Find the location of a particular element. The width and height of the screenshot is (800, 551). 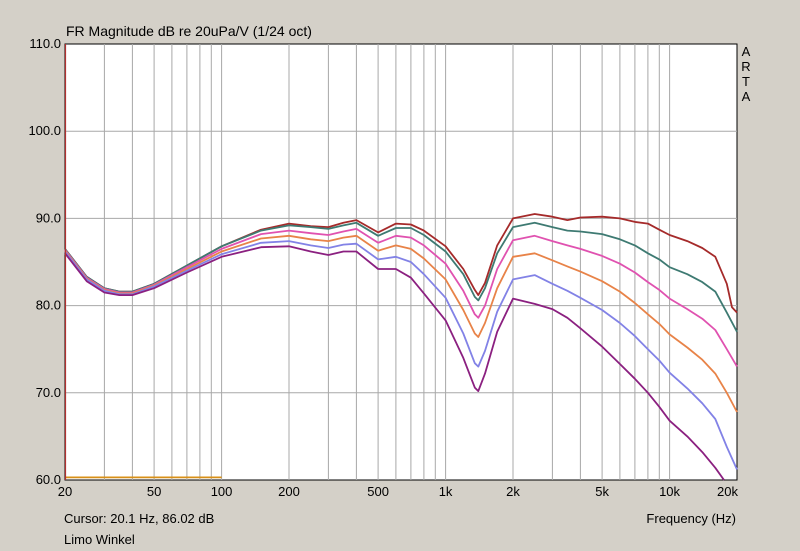

y-tick-label: 90.0 is located at coordinates (48, 217).